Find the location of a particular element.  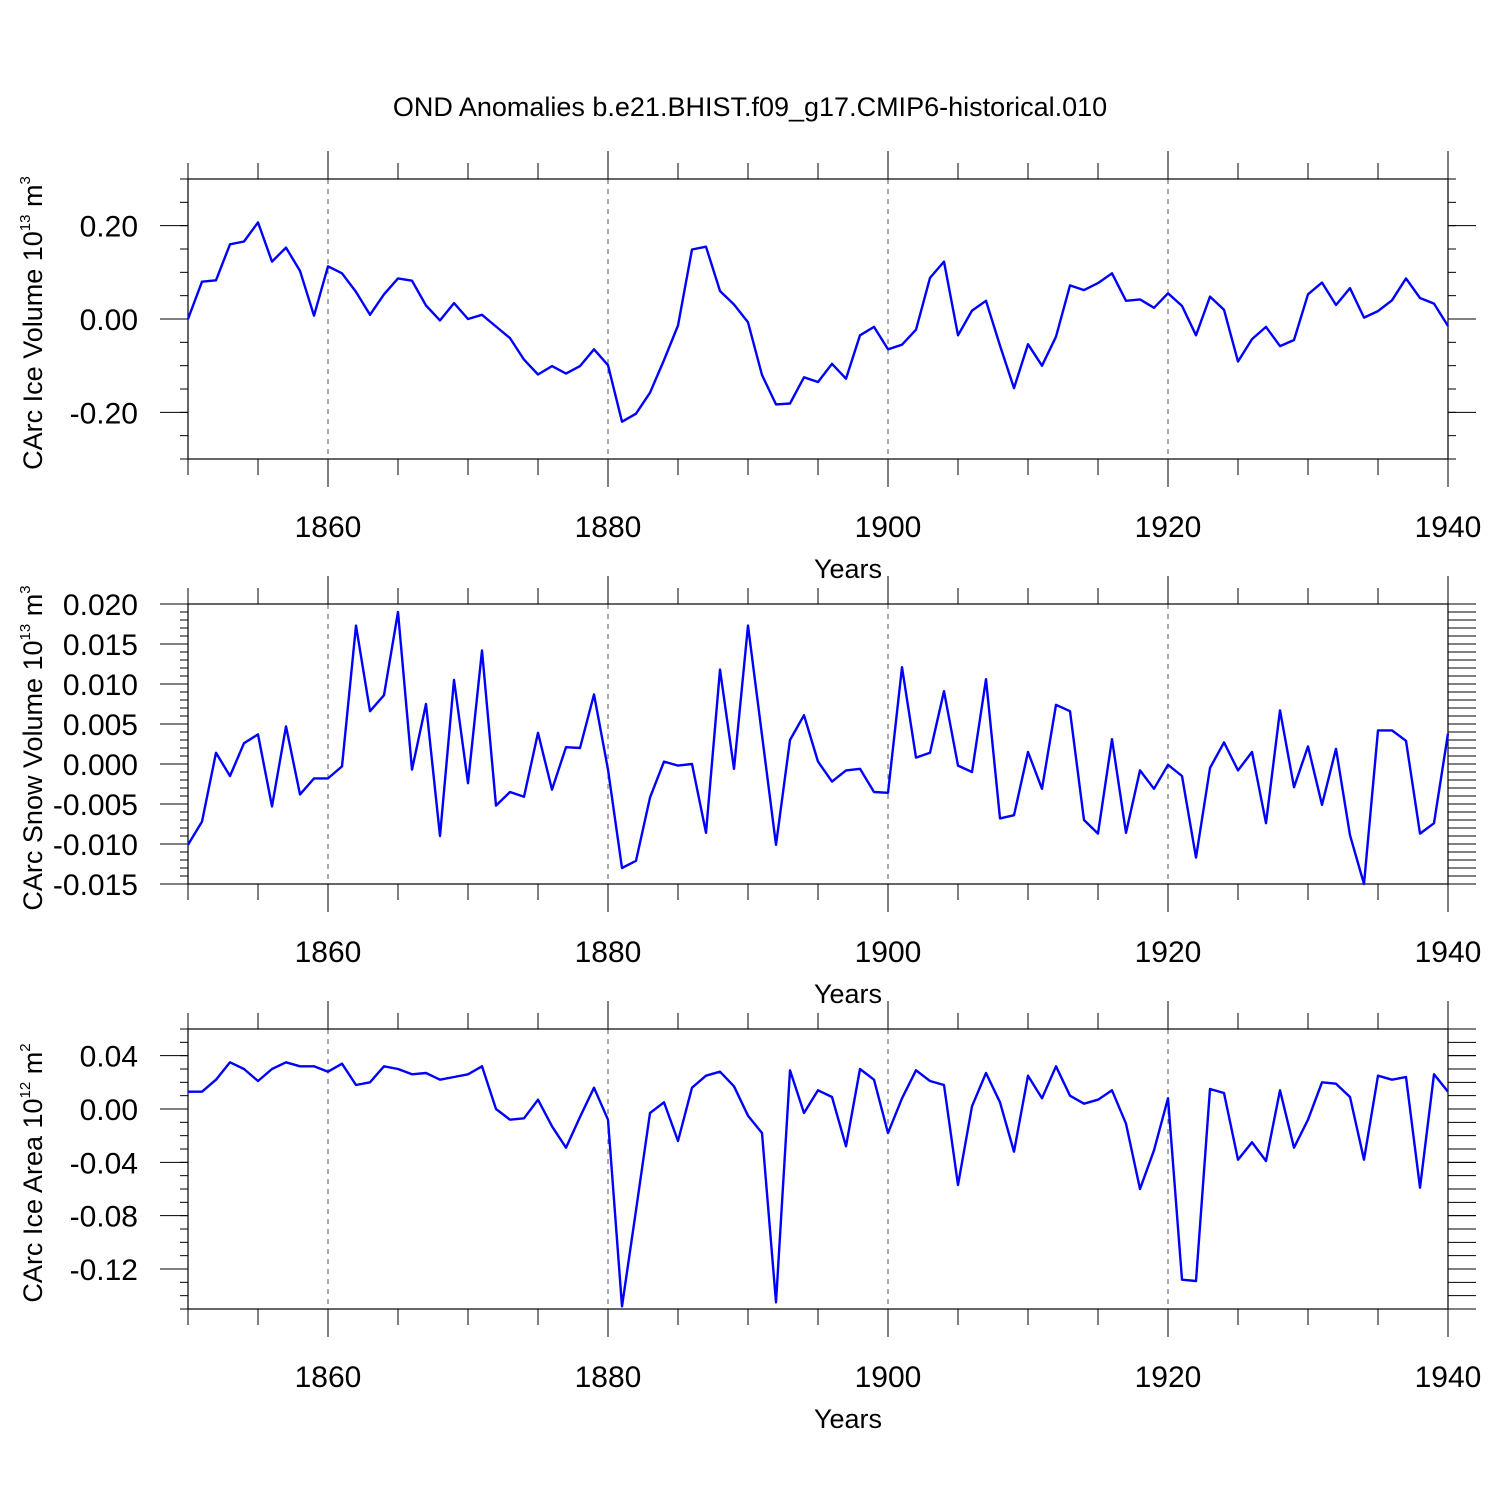

y-tick-label: 0.04 is located at coordinates (109, 1057).